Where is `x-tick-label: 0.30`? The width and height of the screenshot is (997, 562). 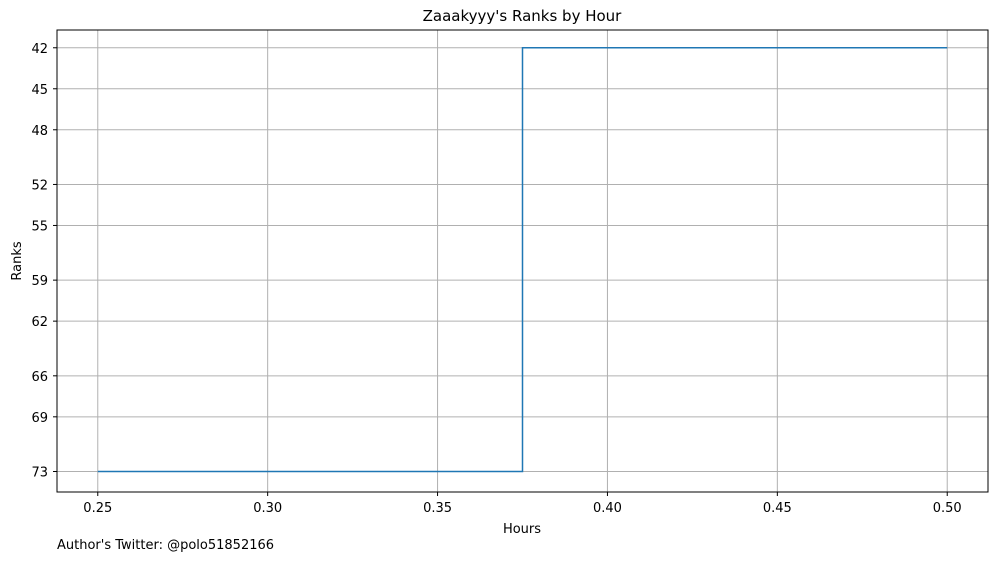
x-tick-label: 0.30 is located at coordinates (267, 508).